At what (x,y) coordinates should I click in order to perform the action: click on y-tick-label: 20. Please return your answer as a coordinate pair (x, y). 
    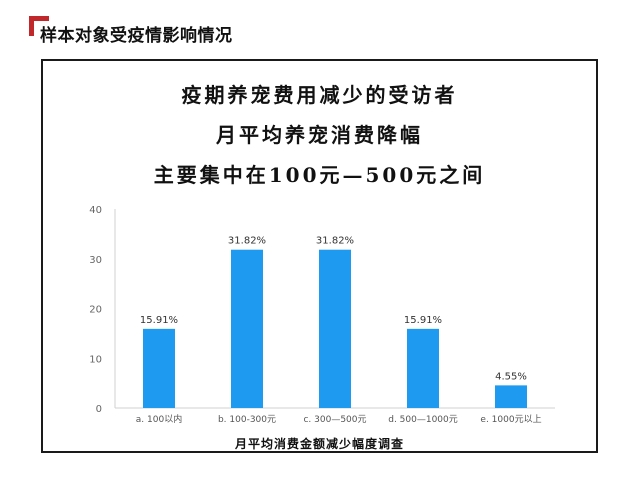
    Looking at the image, I should click on (95, 310).